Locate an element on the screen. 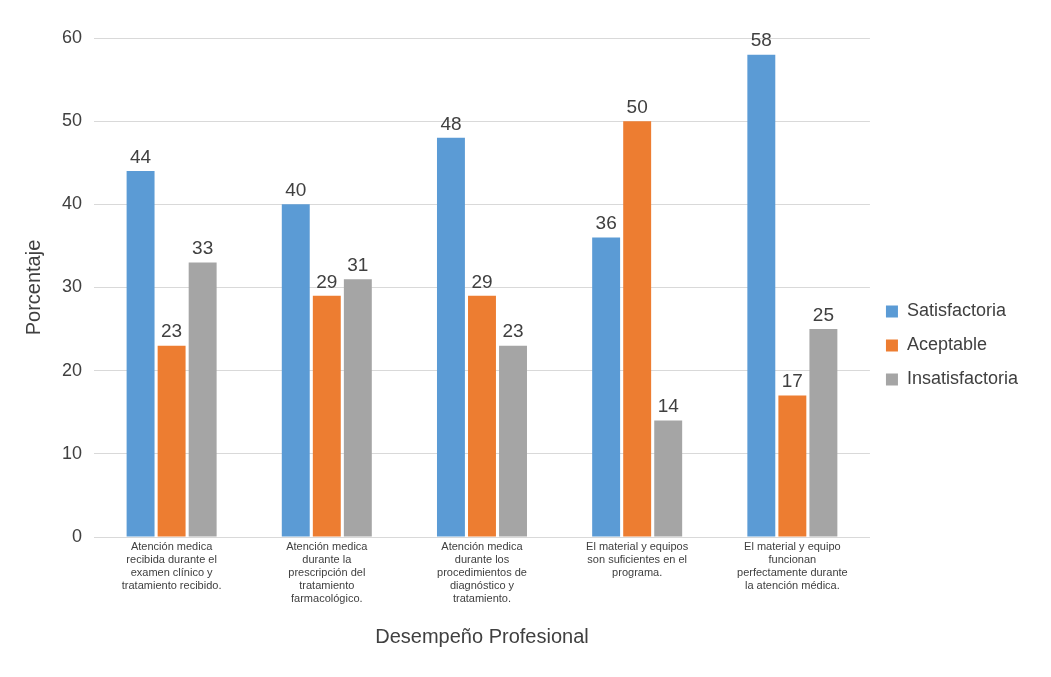 This screenshot has height=677, width=1051. data-label: 14 is located at coordinates (668, 406).